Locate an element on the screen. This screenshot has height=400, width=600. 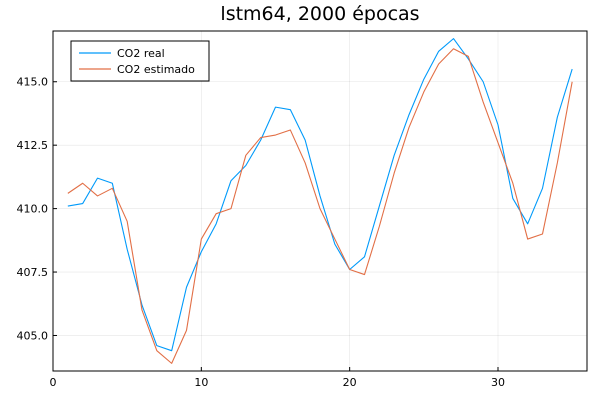
y-tick-label: 415.0 is located at coordinates (33, 82).